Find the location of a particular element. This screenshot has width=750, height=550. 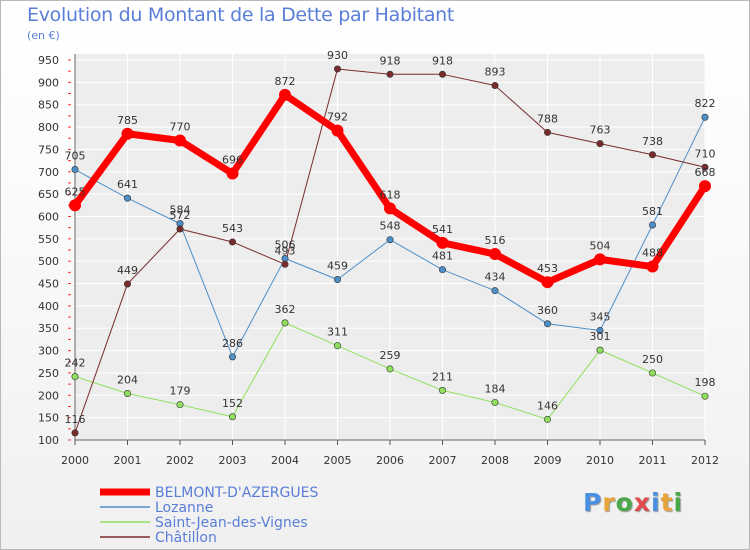

x-tick-label: 2010 is located at coordinates (600, 460).